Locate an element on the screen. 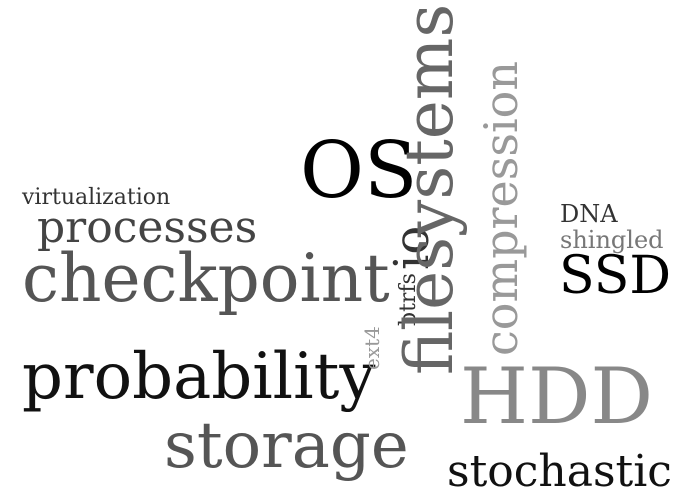  word-processes: processes is located at coordinates (147, 227).